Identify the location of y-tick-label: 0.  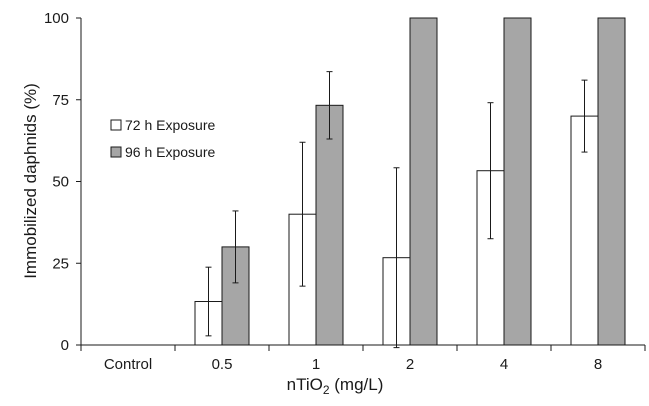
(65, 345).